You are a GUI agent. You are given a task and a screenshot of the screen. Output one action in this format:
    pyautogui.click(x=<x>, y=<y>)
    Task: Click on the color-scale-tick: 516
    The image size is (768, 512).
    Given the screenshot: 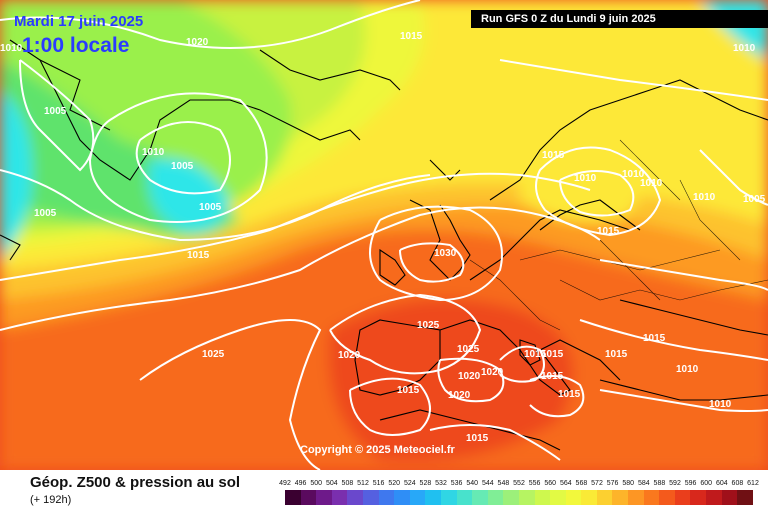 What is the action you would take?
    pyautogui.click(x=378, y=483)
    